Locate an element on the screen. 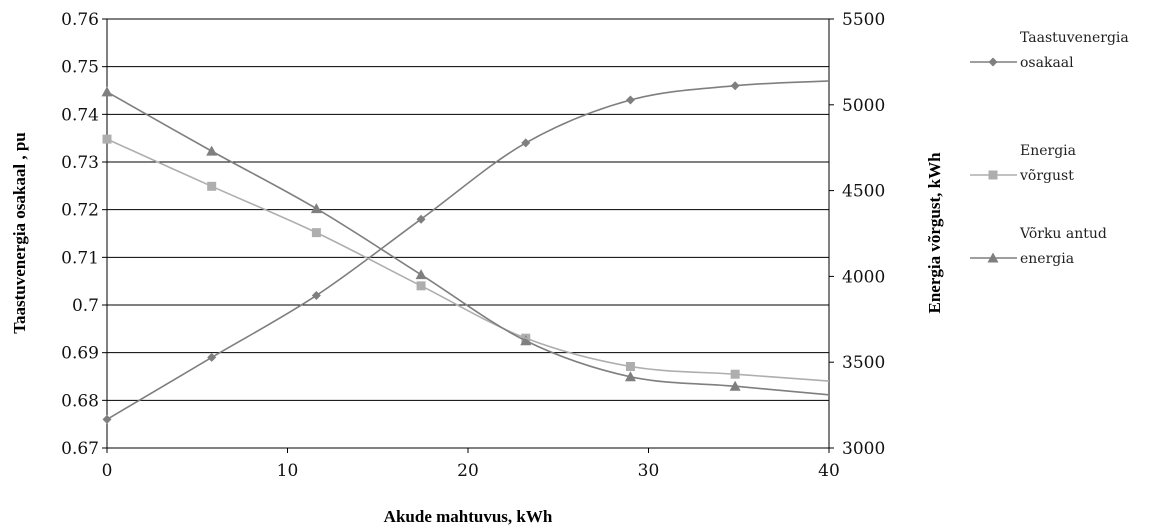  left-tick-label: 0.68 is located at coordinates (80, 401).